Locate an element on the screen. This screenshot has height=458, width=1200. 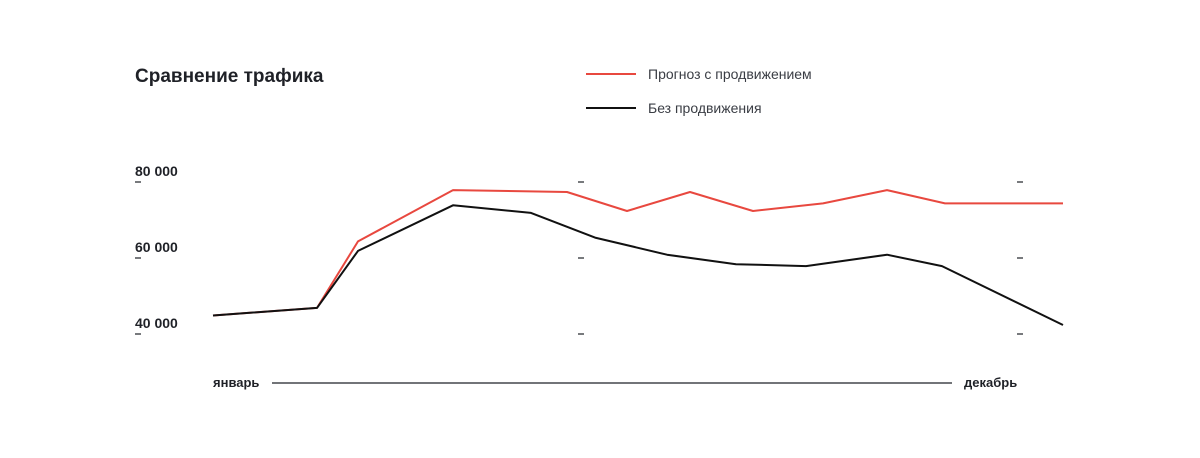
x-axis-end-label: декабрь is located at coordinates (990, 382).